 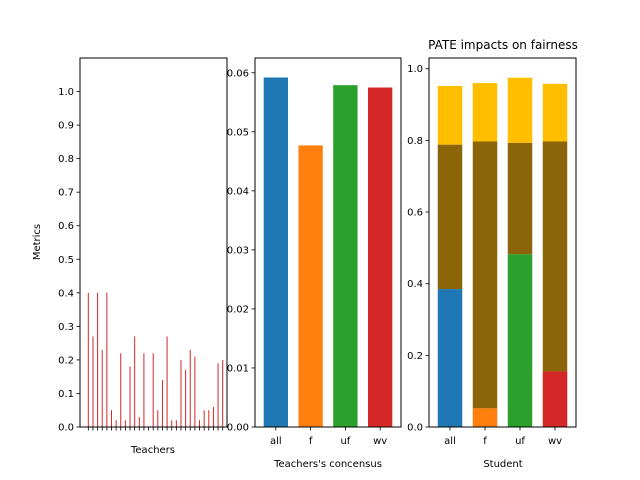 I want to click on student-base-segment-uf, so click(x=520, y=340).